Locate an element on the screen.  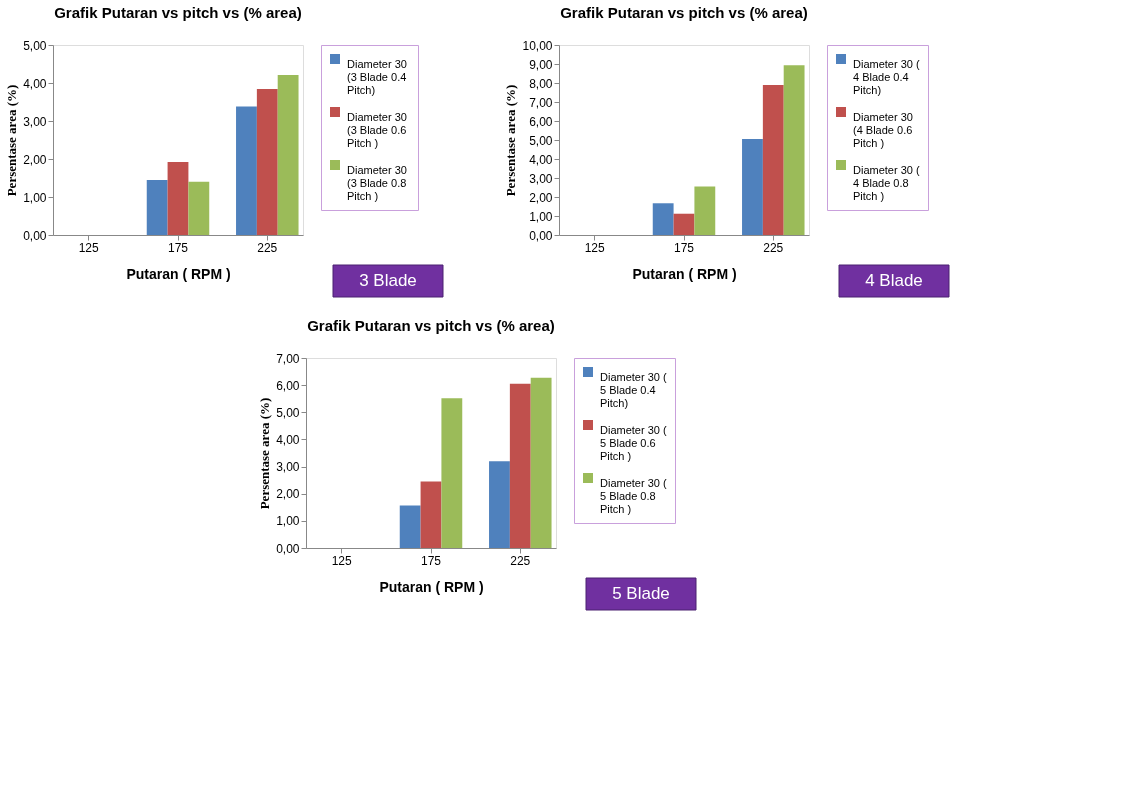
legend-label: Diameter 30 (4 Blade 0.6 Pitch ) is located at coordinates (883, 130).